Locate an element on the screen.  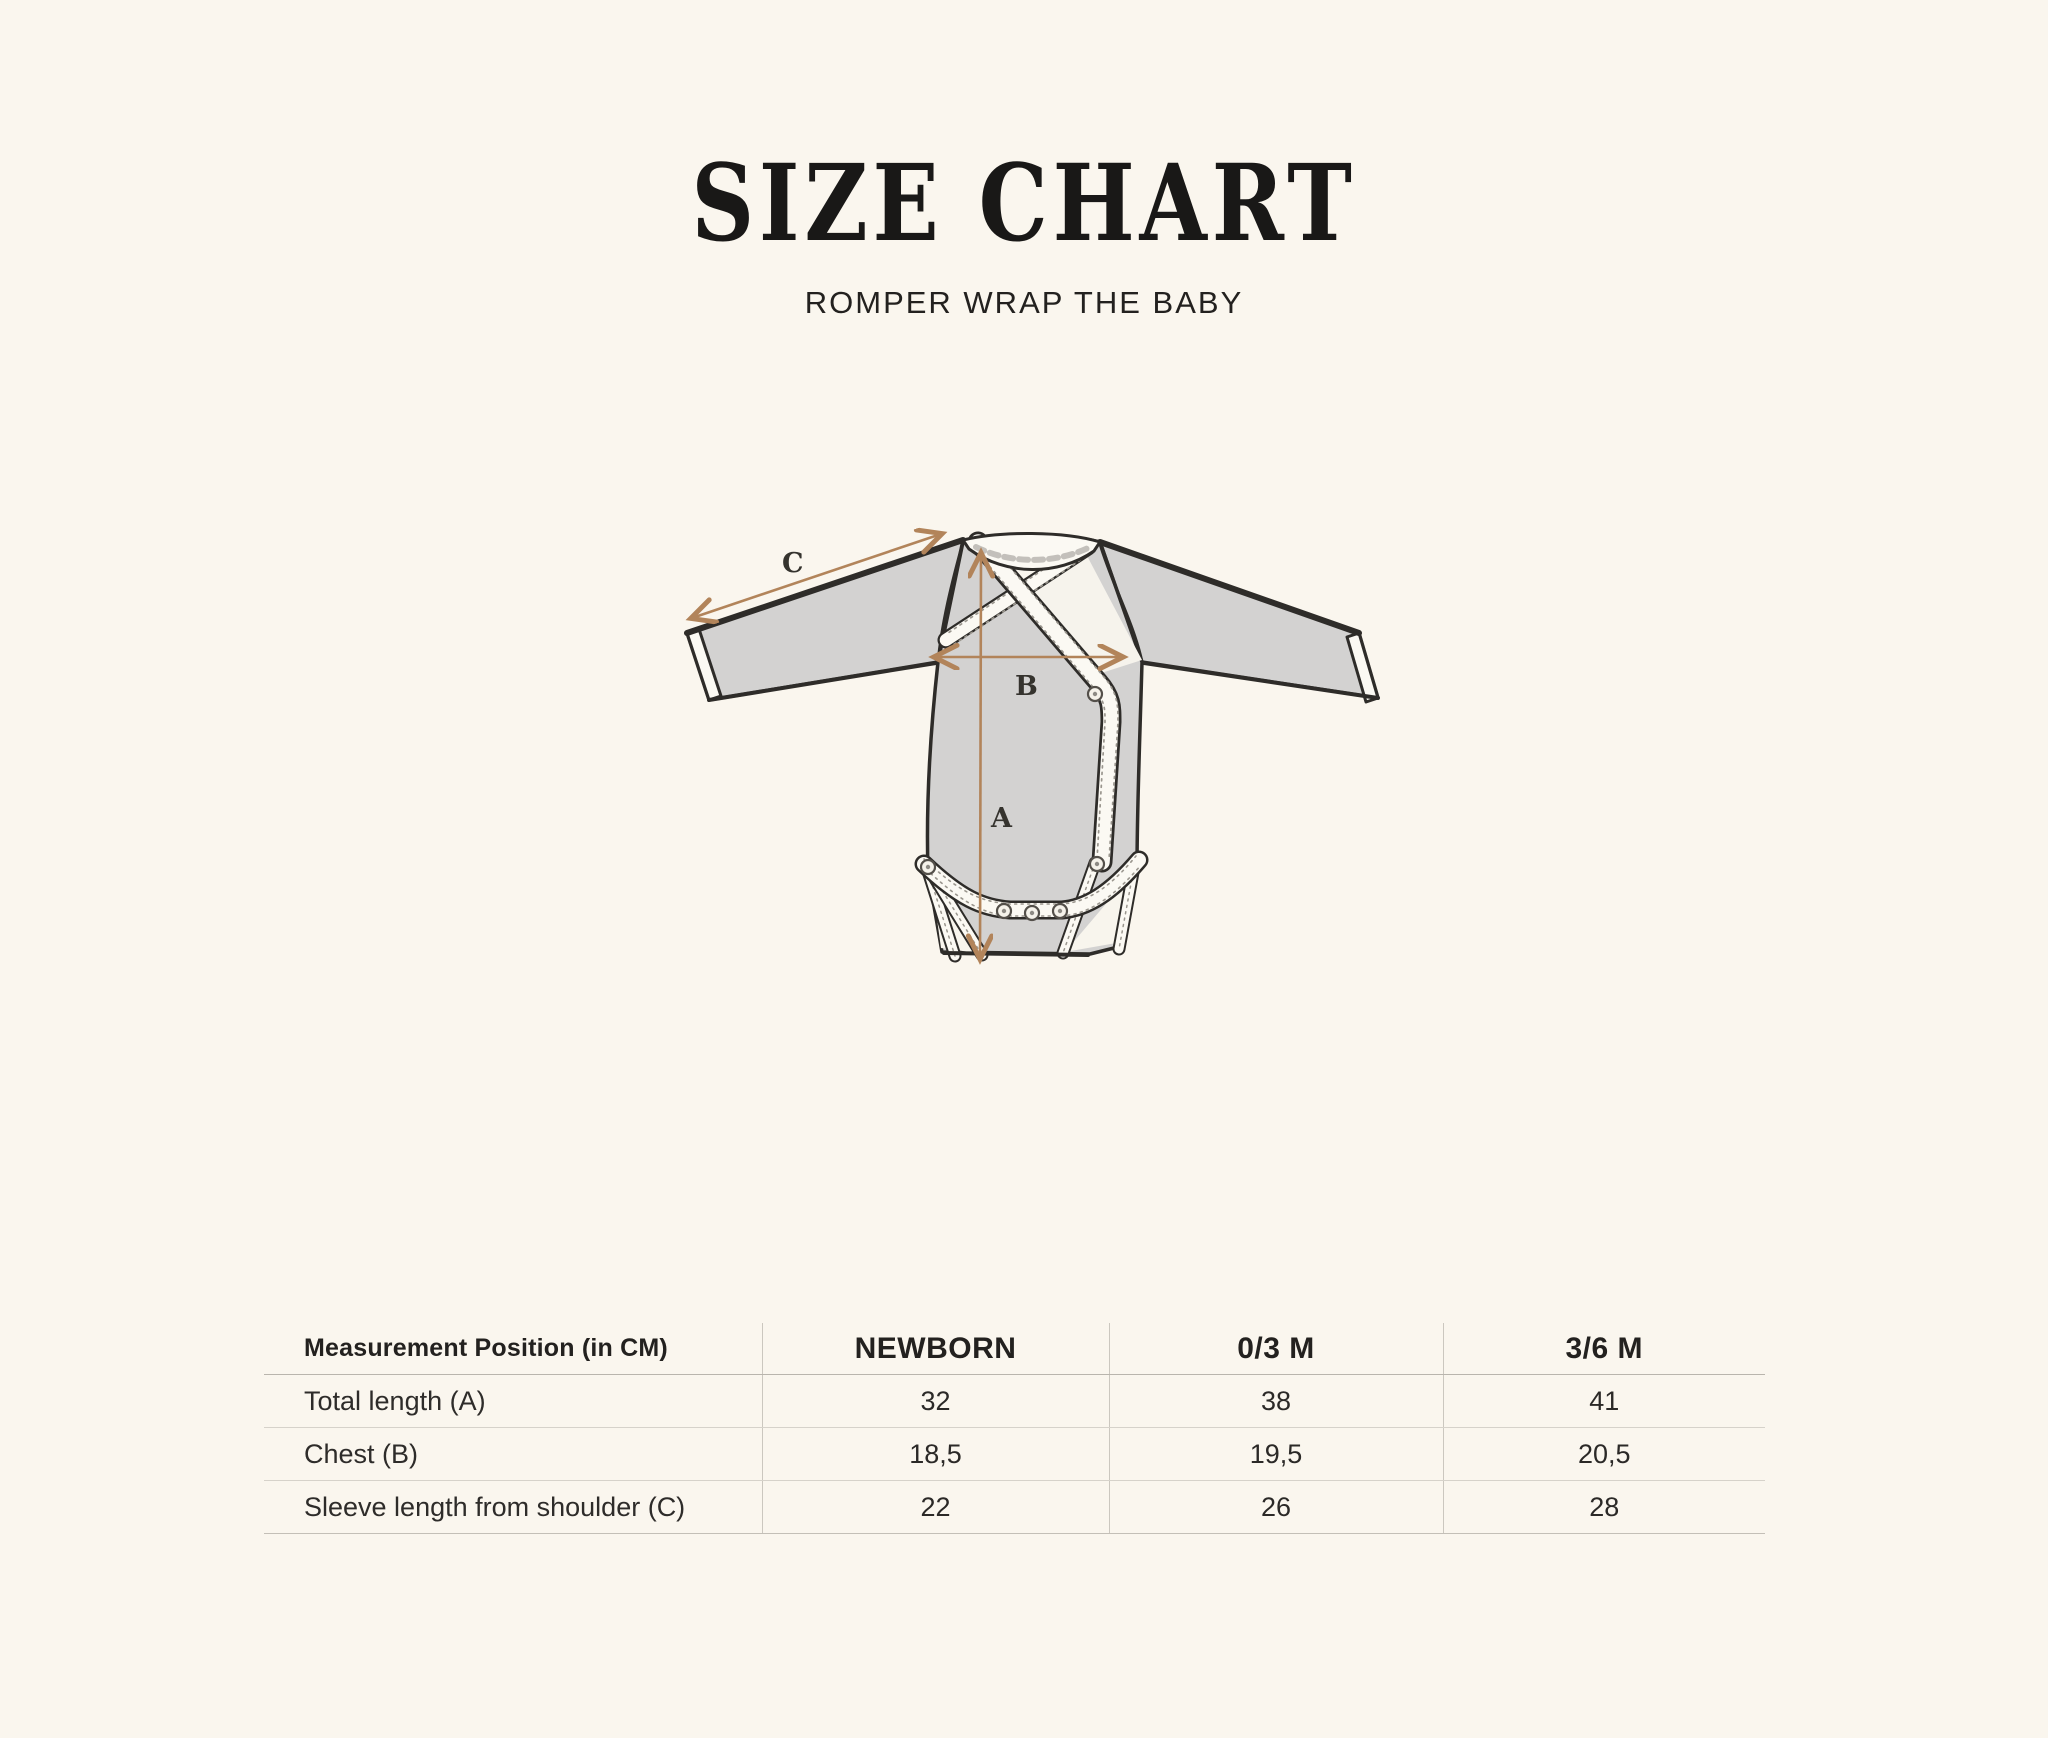
cell-value: 19,5 is located at coordinates (1276, 1454).